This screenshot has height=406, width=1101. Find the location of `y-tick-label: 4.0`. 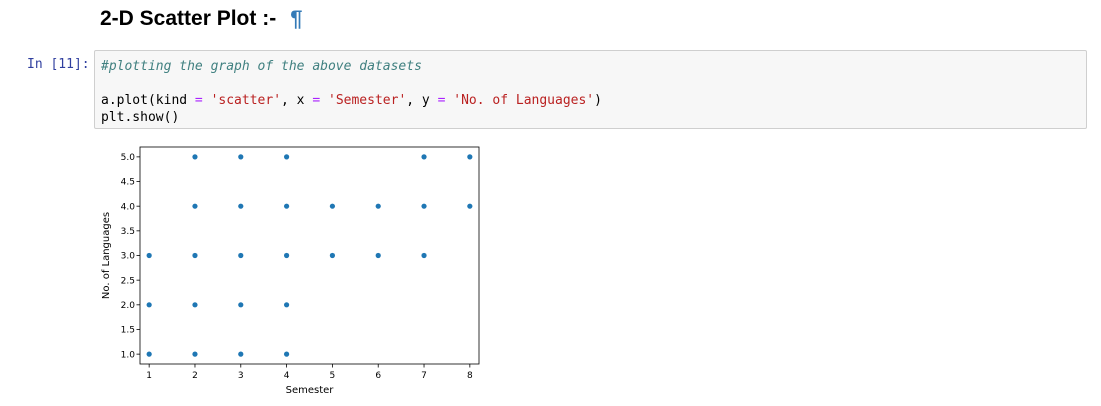

y-tick-label: 4.0 is located at coordinates (128, 207).